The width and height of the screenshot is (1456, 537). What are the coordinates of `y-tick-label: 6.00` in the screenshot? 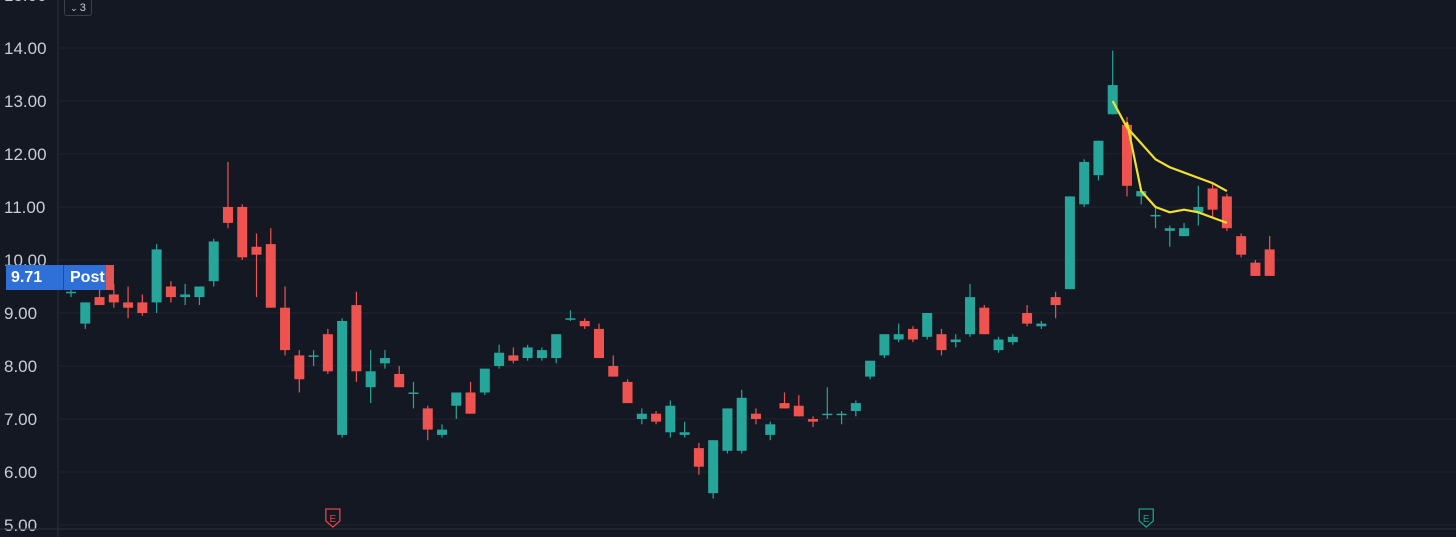 It's located at (20, 472).